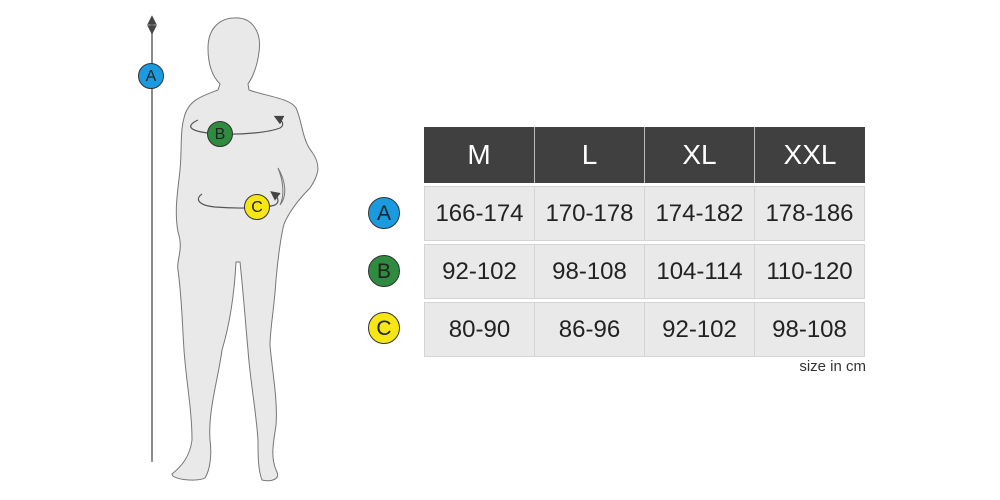 This screenshot has width=1000, height=500. What do you see at coordinates (237, 125) in the screenshot?
I see `chest-measure-arrow` at bounding box center [237, 125].